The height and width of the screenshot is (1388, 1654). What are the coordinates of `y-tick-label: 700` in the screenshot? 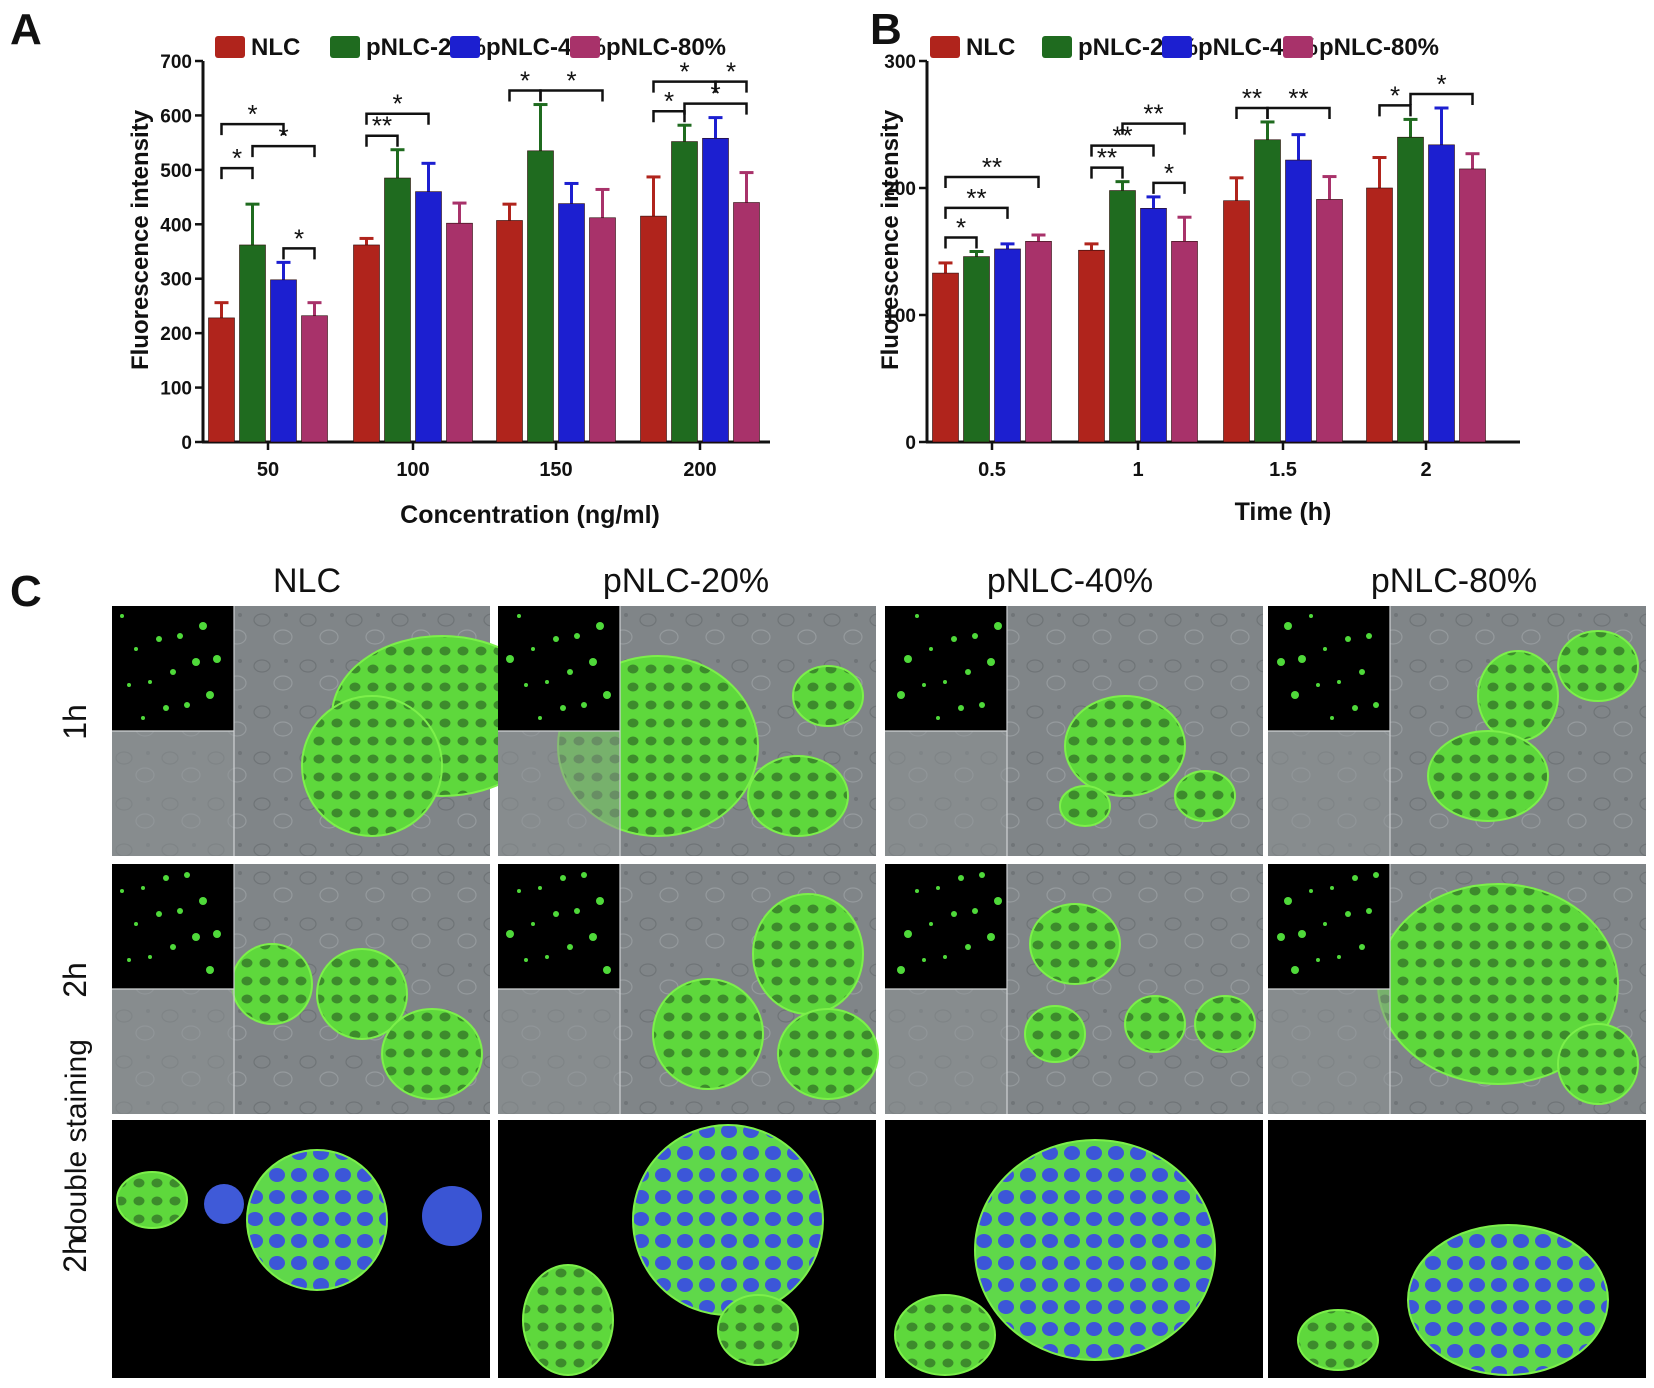 It's located at (176, 62).